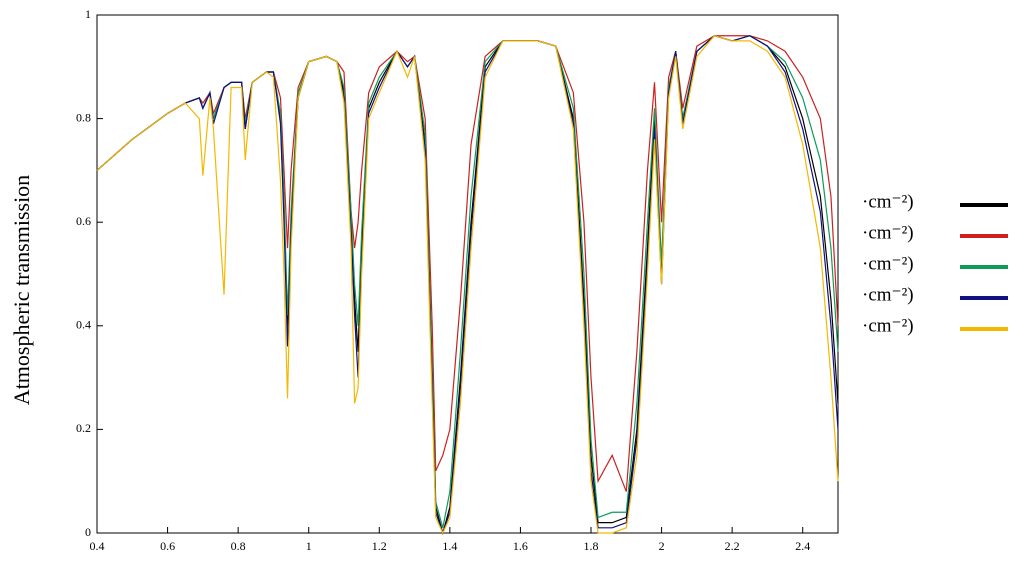 The height and width of the screenshot is (569, 1024). I want to click on y-tick-label: 0, so click(88, 532).